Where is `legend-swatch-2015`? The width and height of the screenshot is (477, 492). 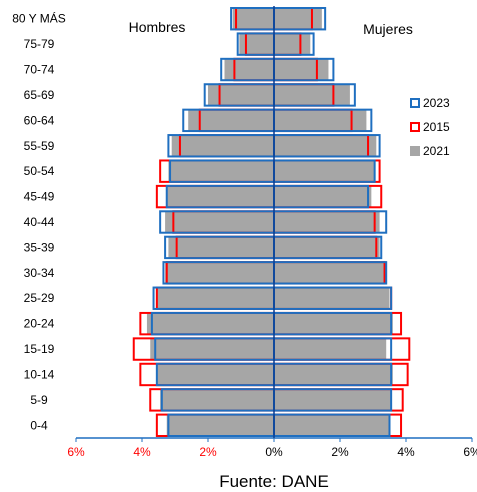 legend-swatch-2015 is located at coordinates (415, 127).